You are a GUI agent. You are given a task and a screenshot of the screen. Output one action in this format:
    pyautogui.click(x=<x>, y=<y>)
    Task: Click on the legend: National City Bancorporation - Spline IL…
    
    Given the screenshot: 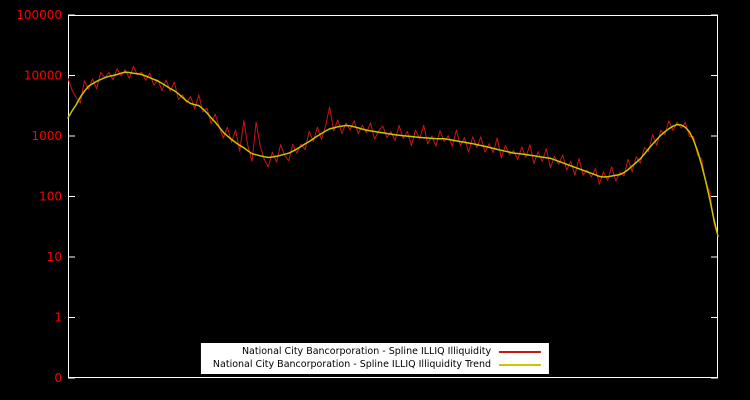 What is the action you would take?
    pyautogui.click(x=375, y=358)
    